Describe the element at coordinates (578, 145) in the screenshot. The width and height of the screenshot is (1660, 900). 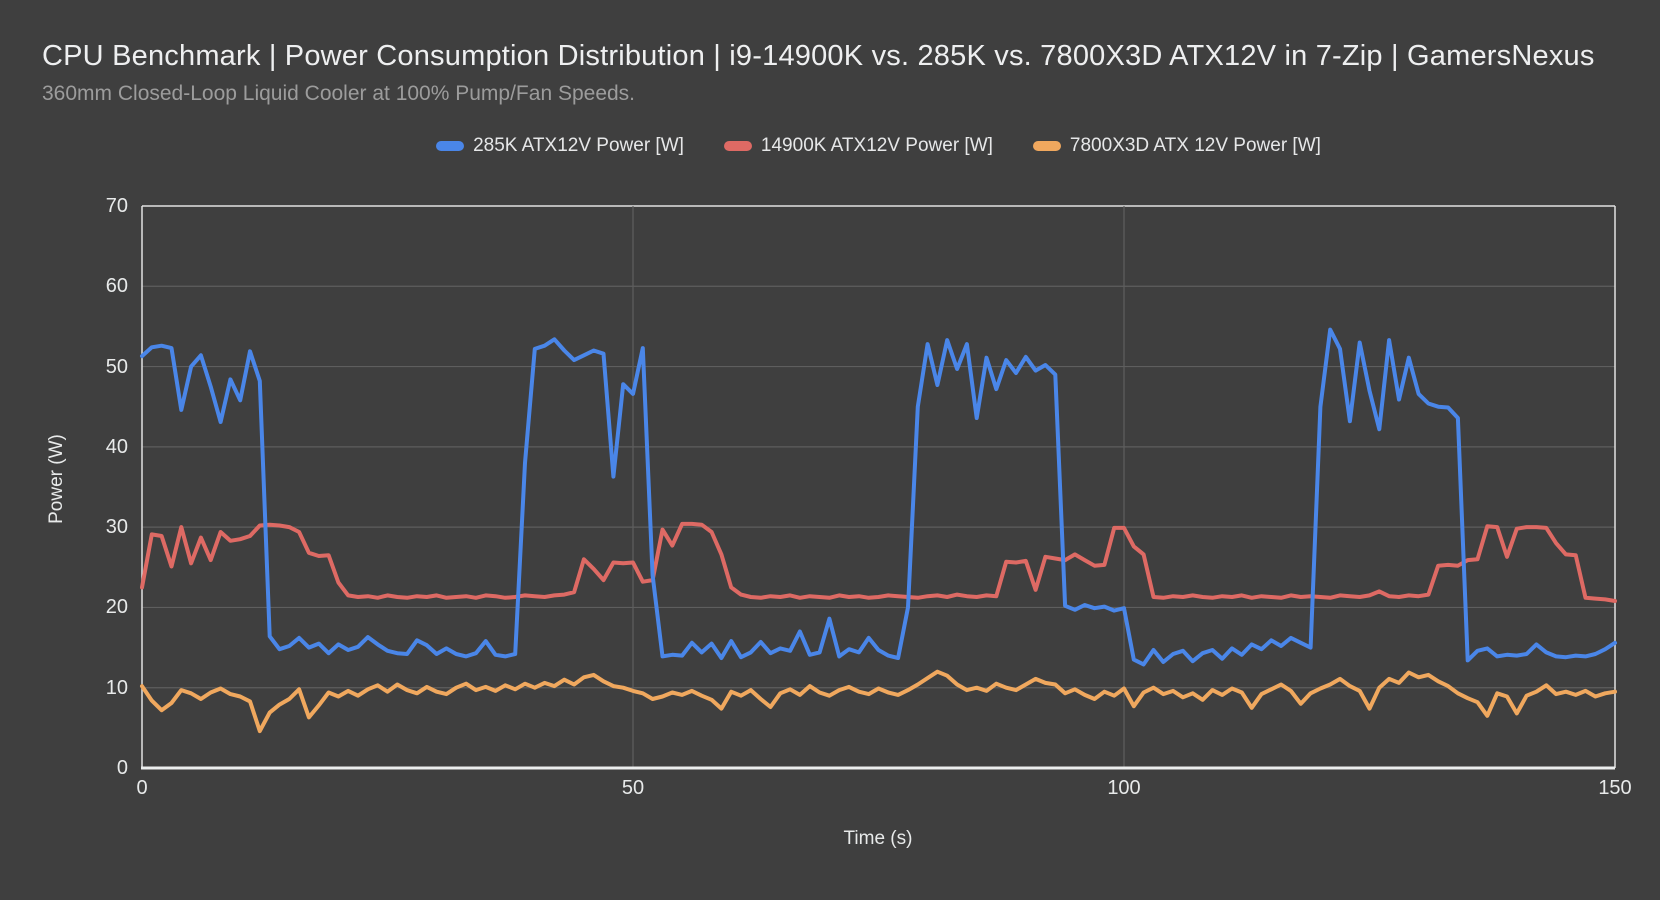
I see `legend-label: 285K ATX12V Power [W]` at that location.